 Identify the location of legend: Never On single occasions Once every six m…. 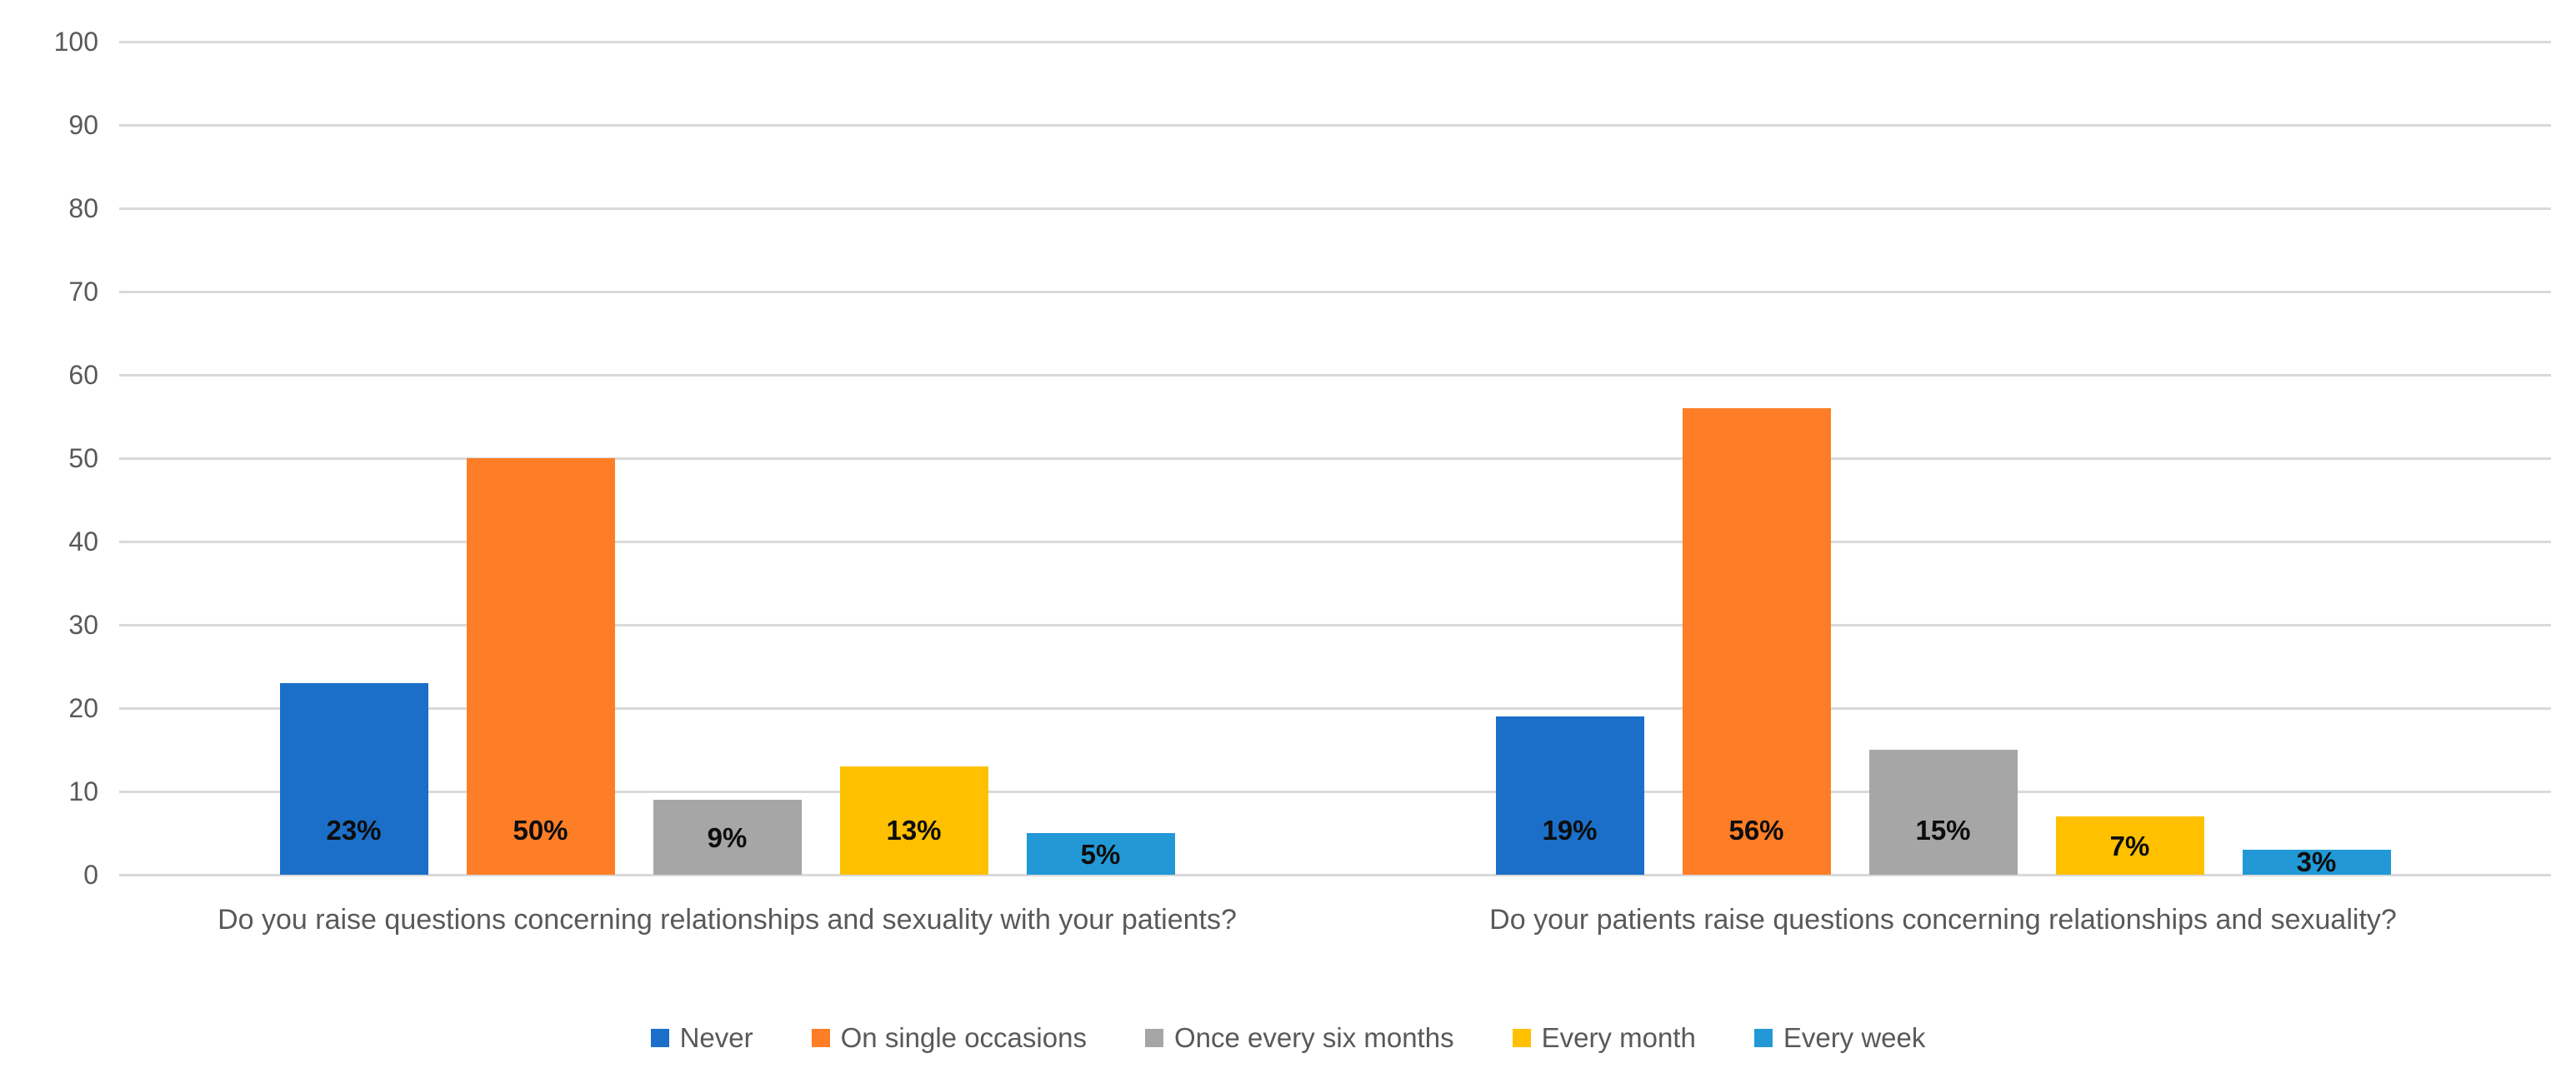
(1288, 1038).